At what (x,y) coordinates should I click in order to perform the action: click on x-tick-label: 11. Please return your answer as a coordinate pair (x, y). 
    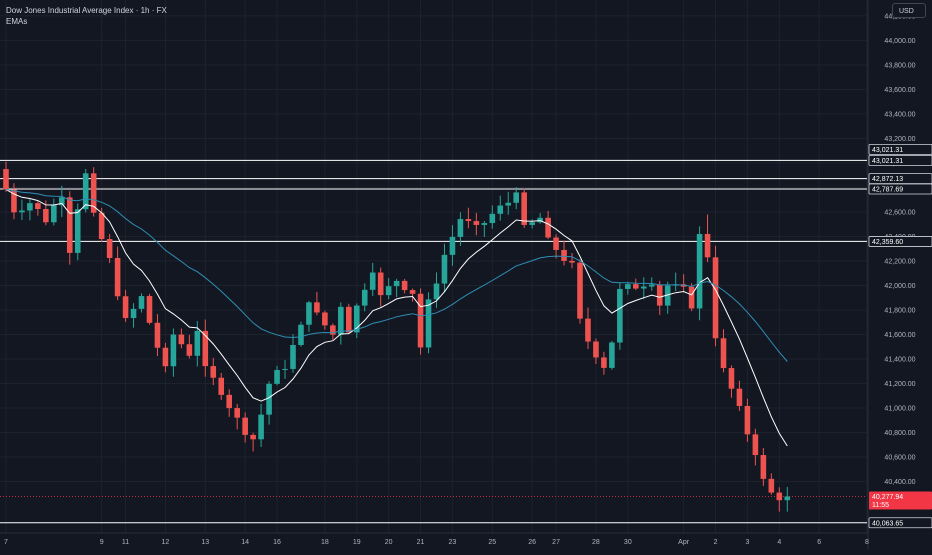
    Looking at the image, I should click on (125, 542).